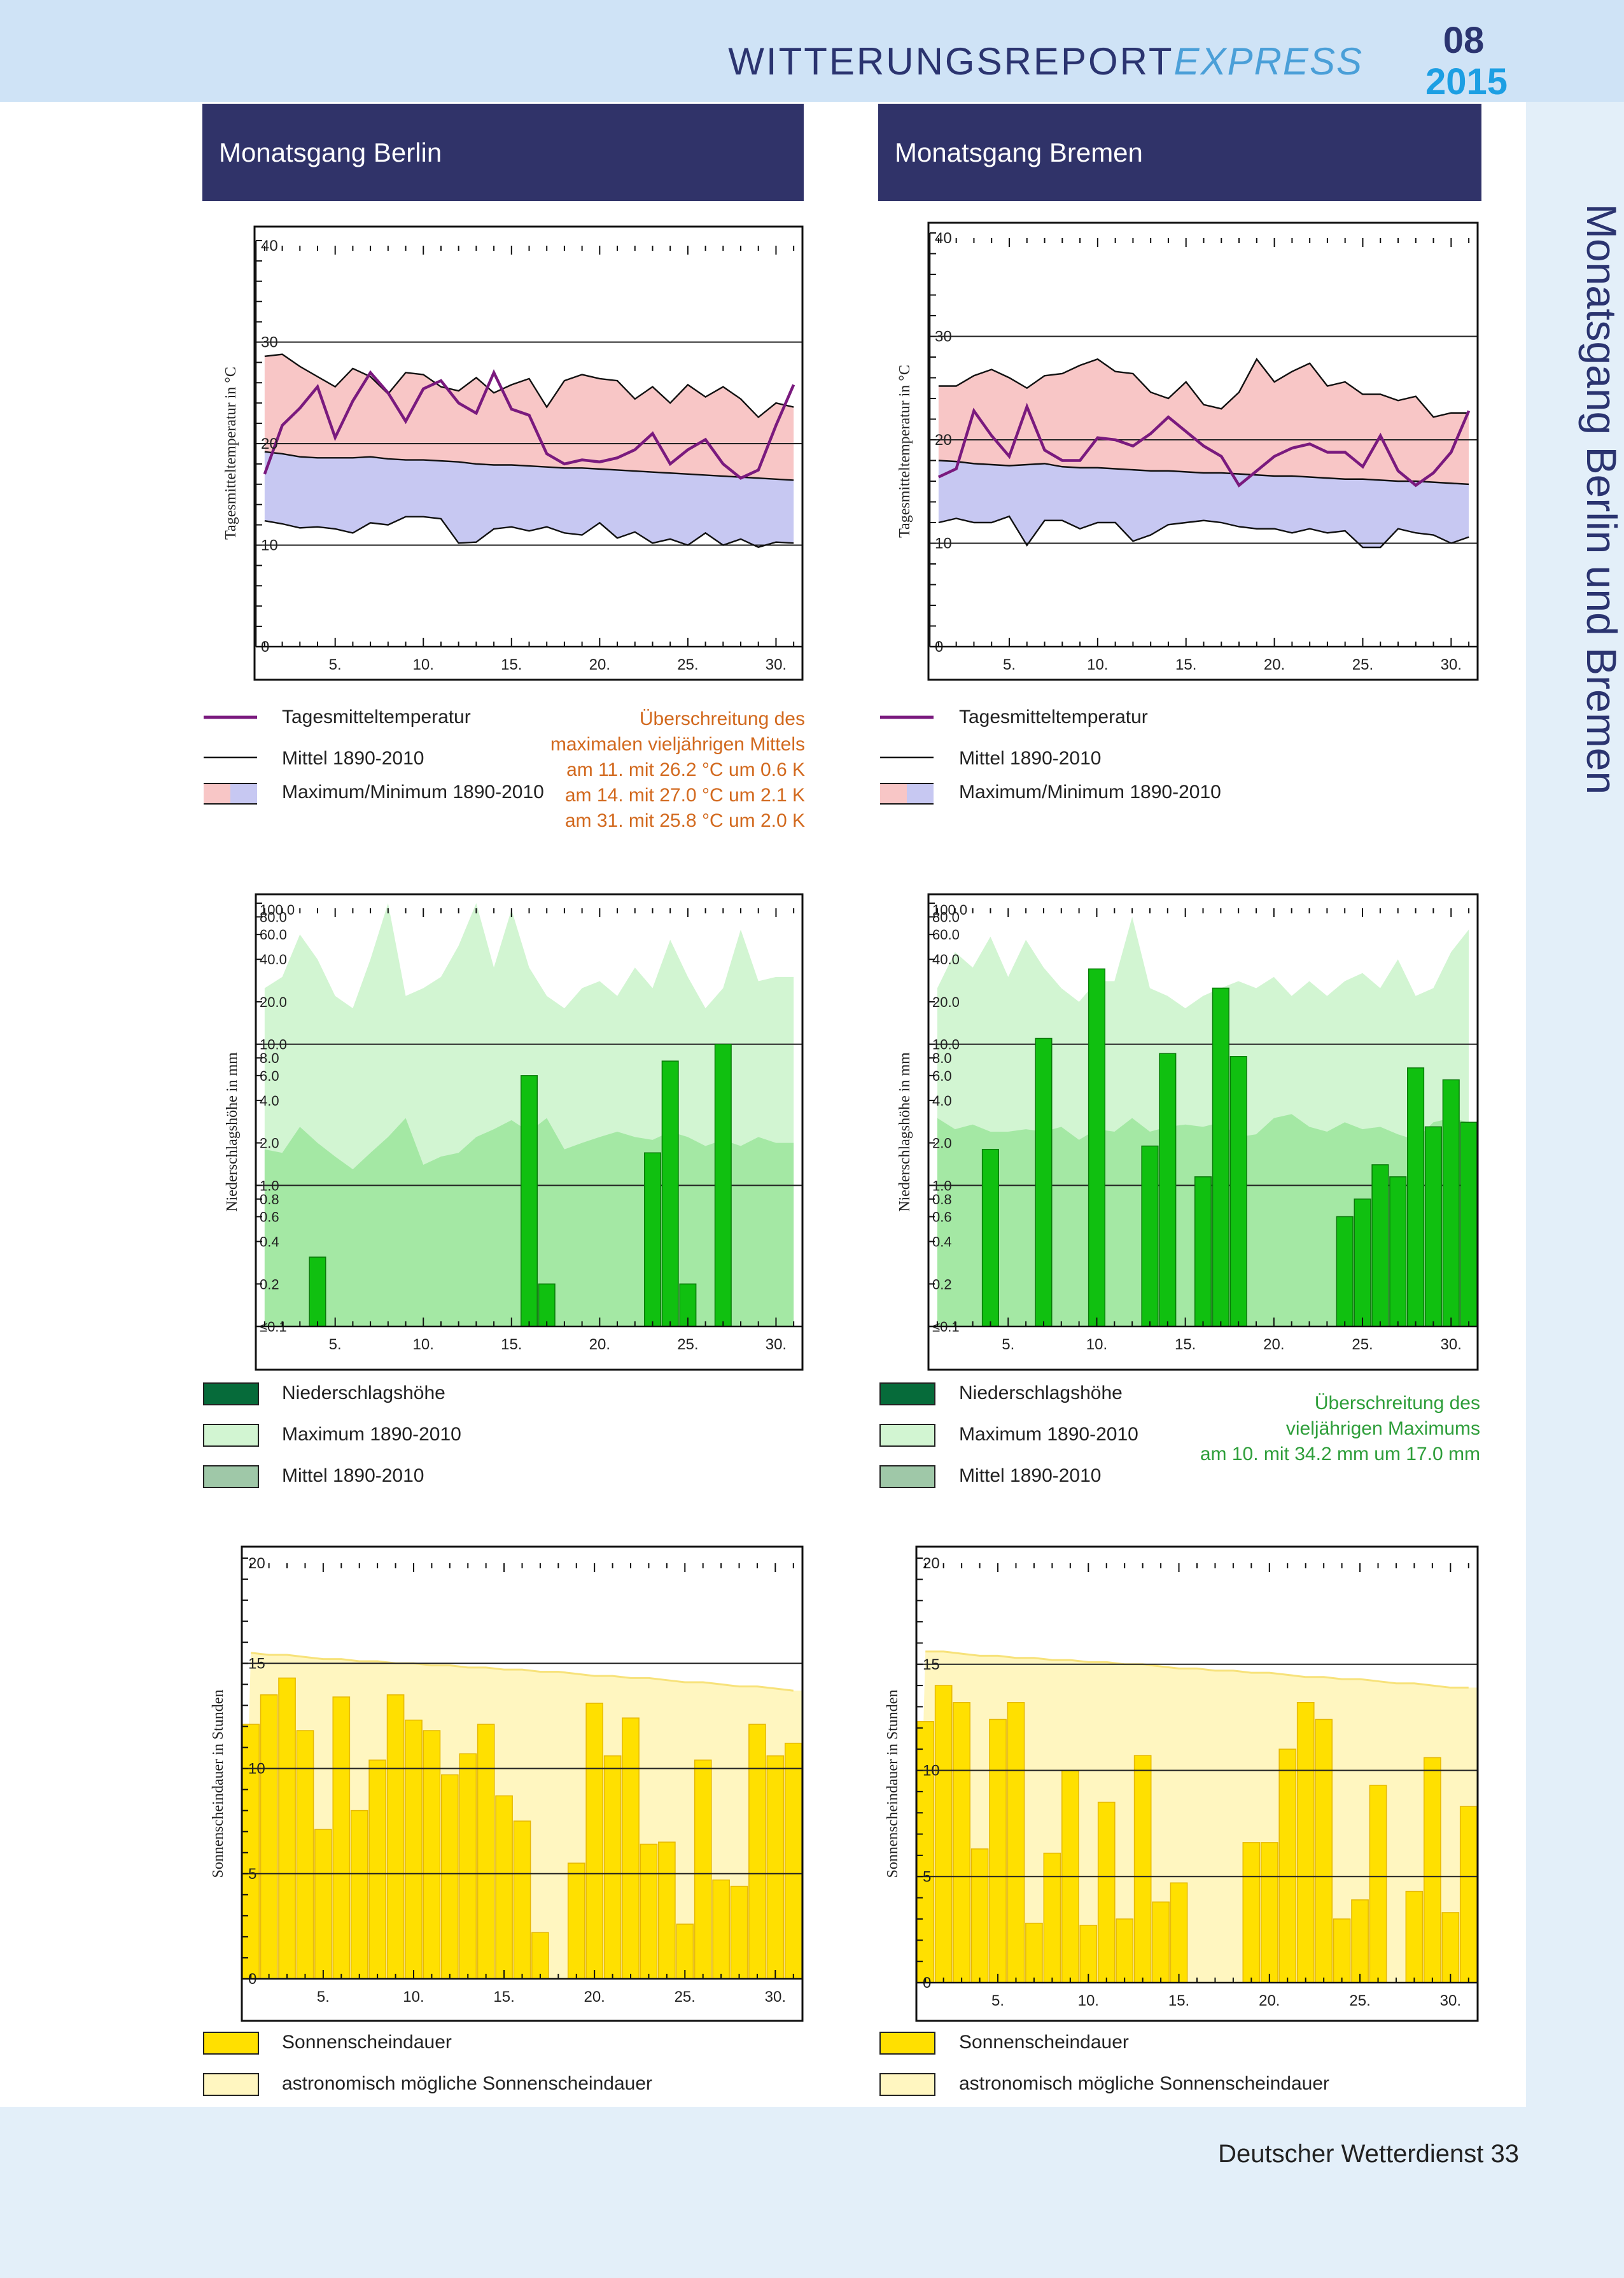 The height and width of the screenshot is (2278, 1624). I want to click on legend-precip-max-berlin: Maximum 1890-2010, so click(371, 1434).